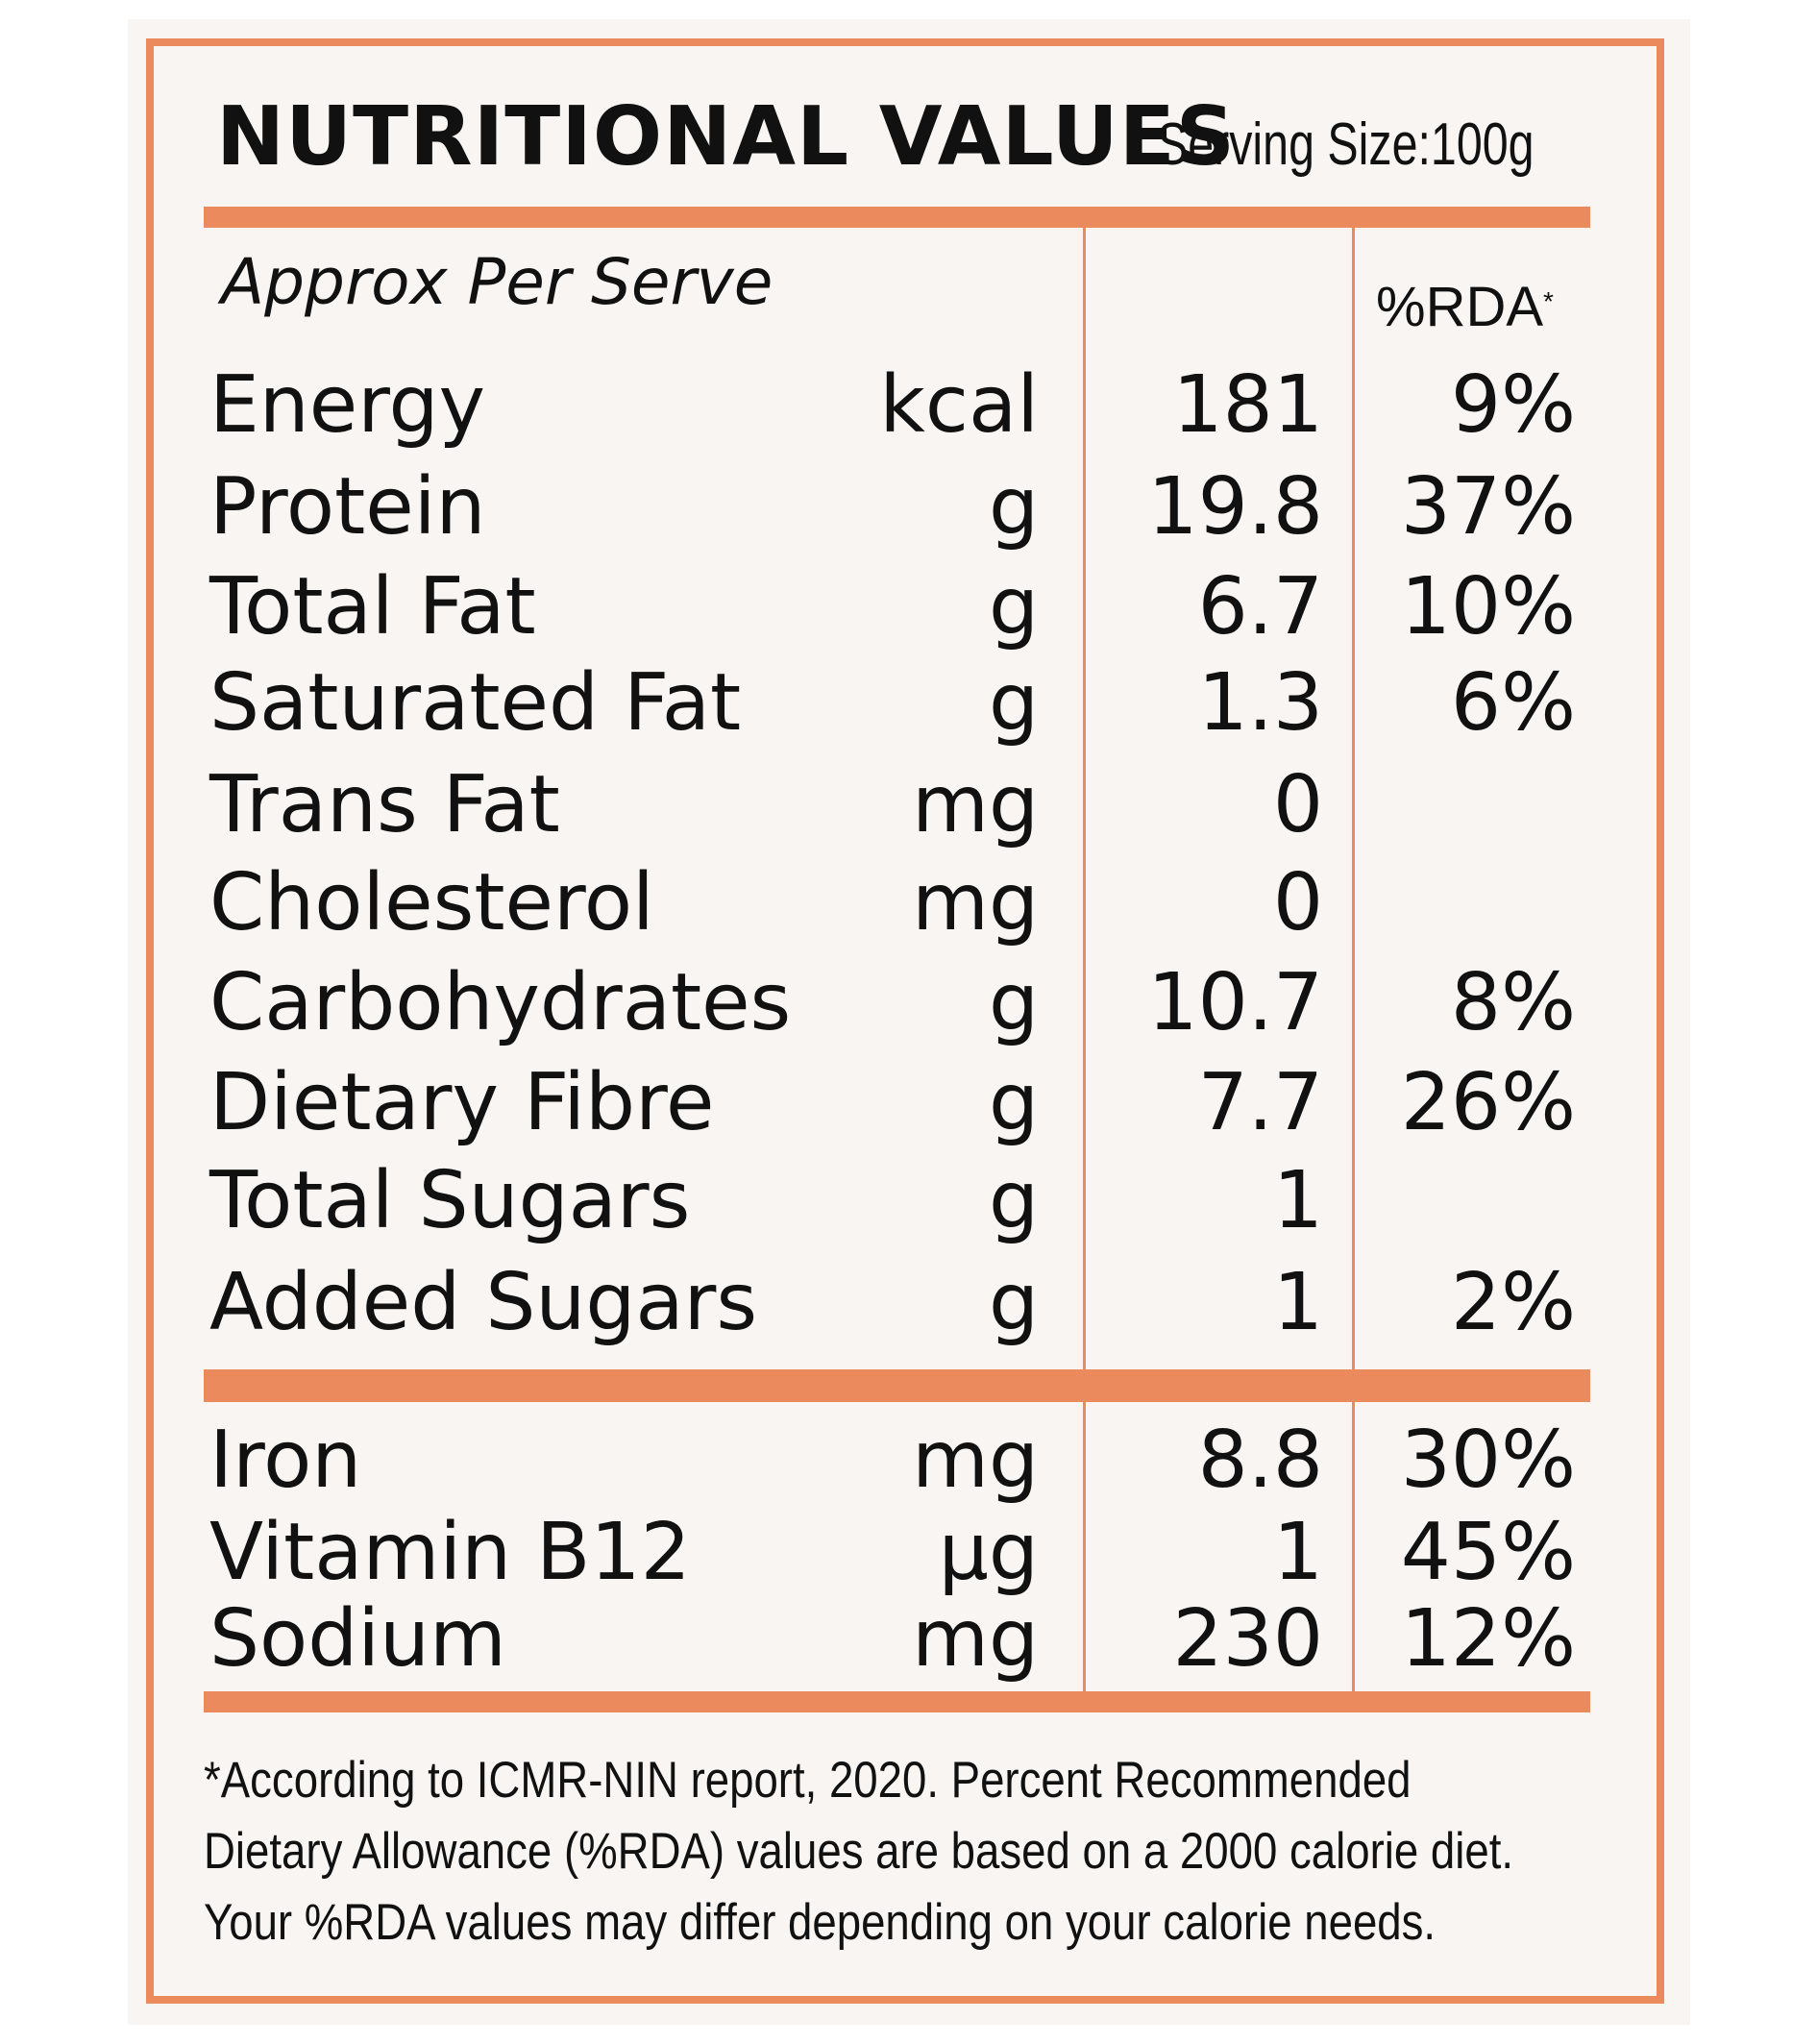 The width and height of the screenshot is (1817, 2044). What do you see at coordinates (988, 1552) in the screenshot?
I see `nutrient-unit: µg` at bounding box center [988, 1552].